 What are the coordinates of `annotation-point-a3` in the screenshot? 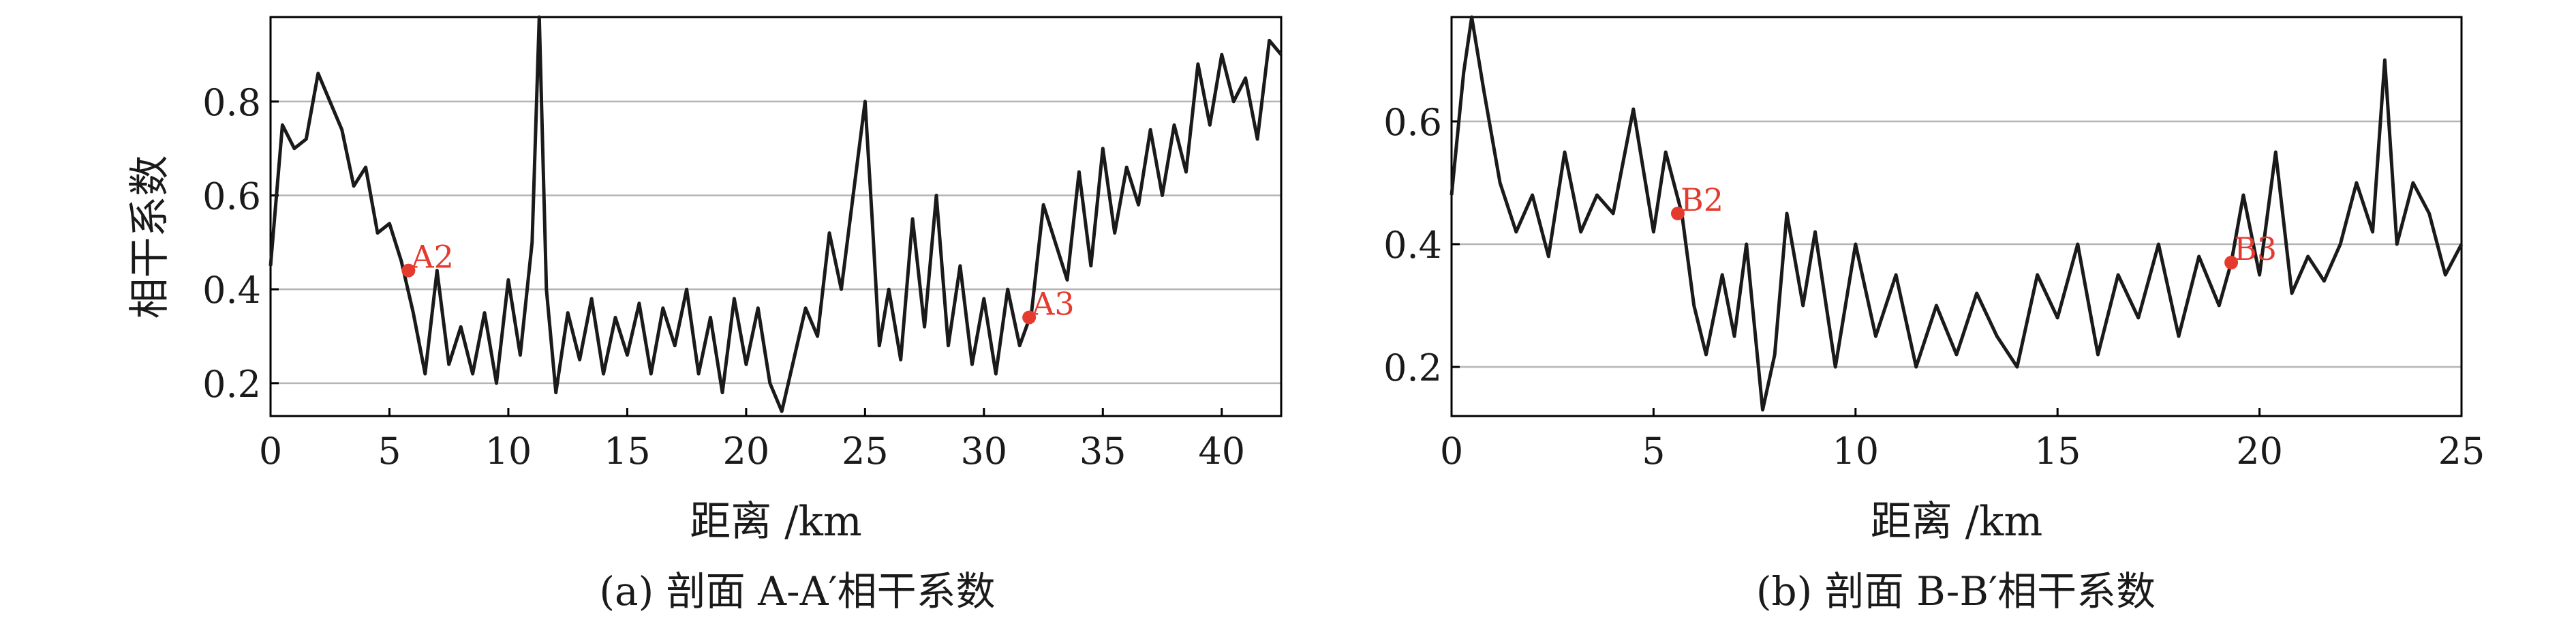 It's located at (1029, 317).